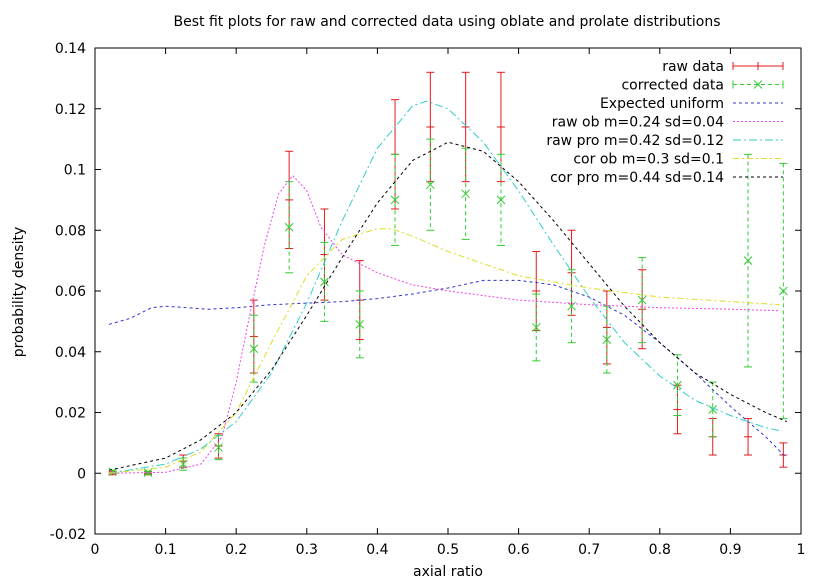 Image resolution: width=830 pixels, height=581 pixels. What do you see at coordinates (19, 292) in the screenshot?
I see `y-axis-label: probability density` at bounding box center [19, 292].